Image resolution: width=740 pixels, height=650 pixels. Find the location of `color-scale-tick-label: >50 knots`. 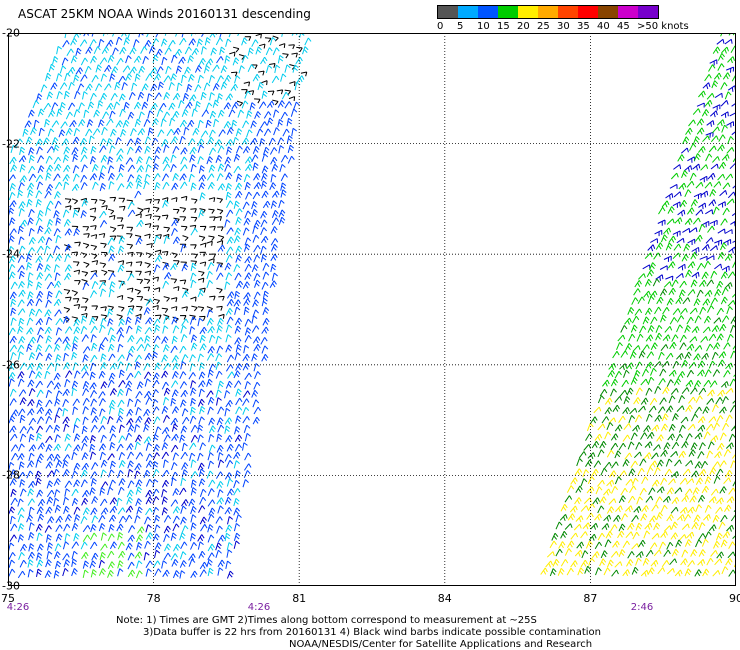

color-scale-tick-label: >50 knots is located at coordinates (663, 26).